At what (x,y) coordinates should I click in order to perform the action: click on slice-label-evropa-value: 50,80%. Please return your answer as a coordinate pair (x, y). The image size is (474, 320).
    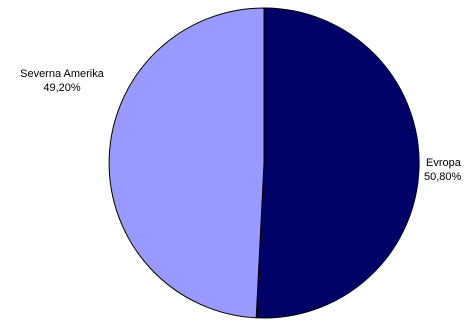
    Looking at the image, I should click on (443, 177).